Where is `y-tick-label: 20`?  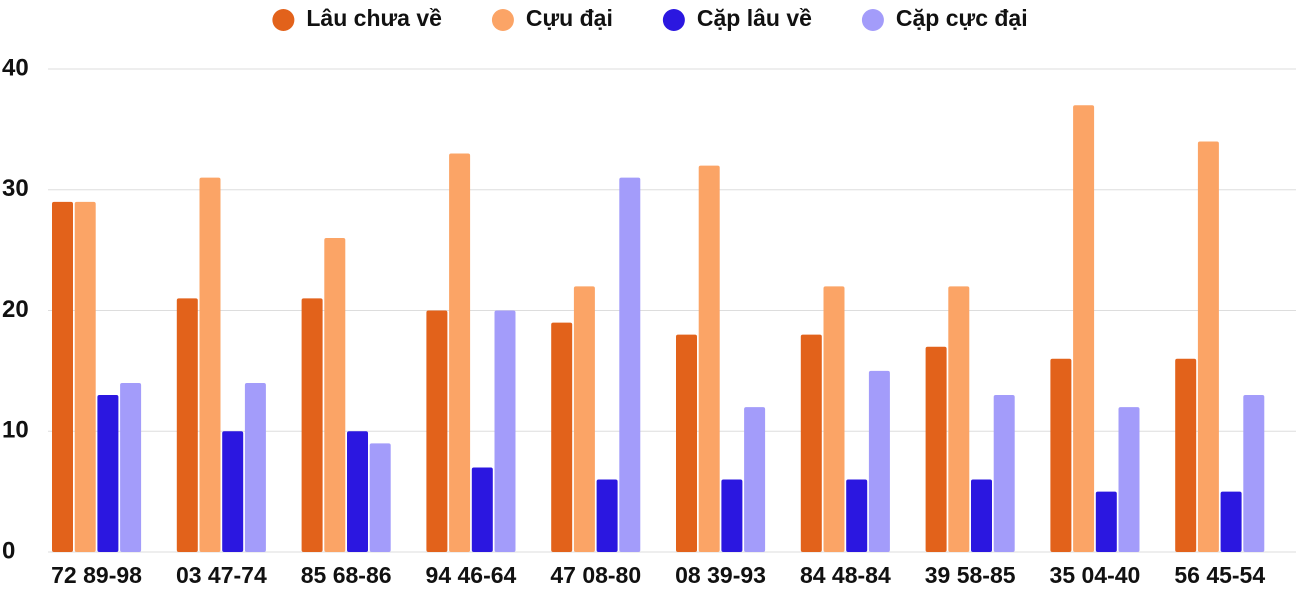 y-tick-label: 20 is located at coordinates (15, 309).